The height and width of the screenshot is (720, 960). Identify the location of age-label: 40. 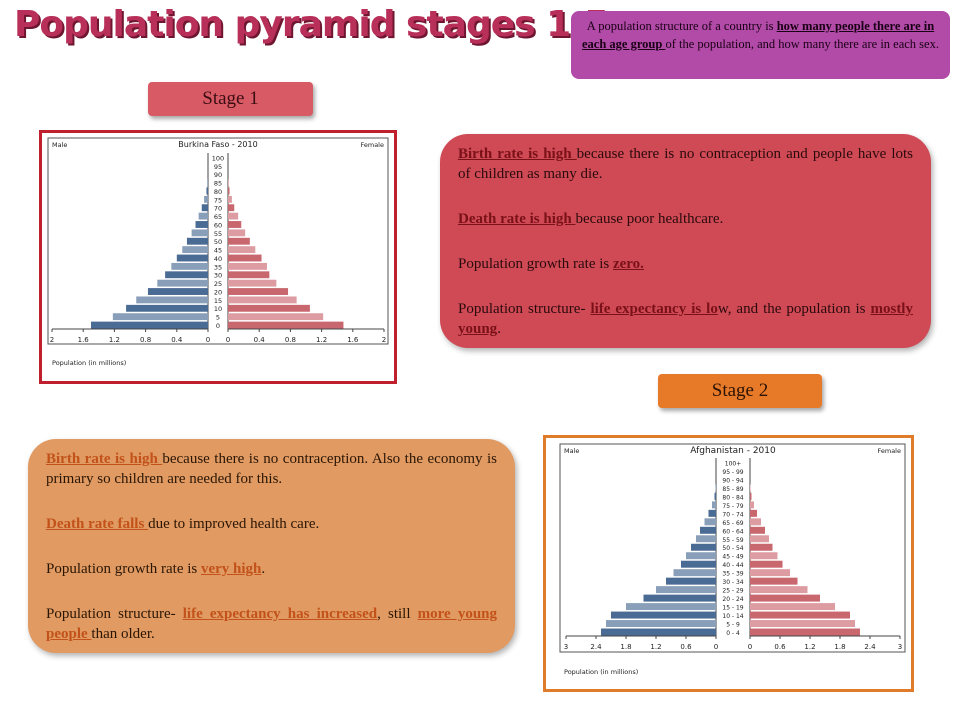
(218, 259).